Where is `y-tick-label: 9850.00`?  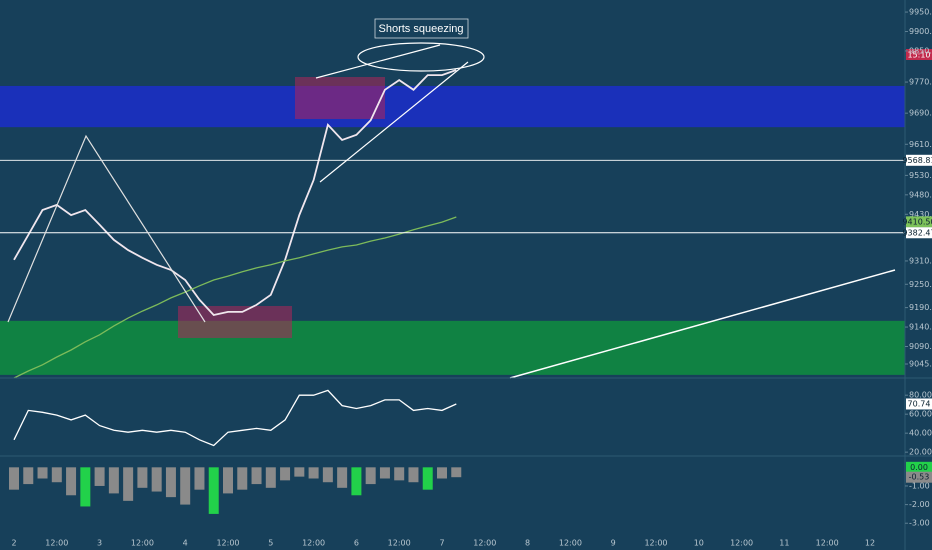
y-tick-label: 9850.00 is located at coordinates (920, 50).